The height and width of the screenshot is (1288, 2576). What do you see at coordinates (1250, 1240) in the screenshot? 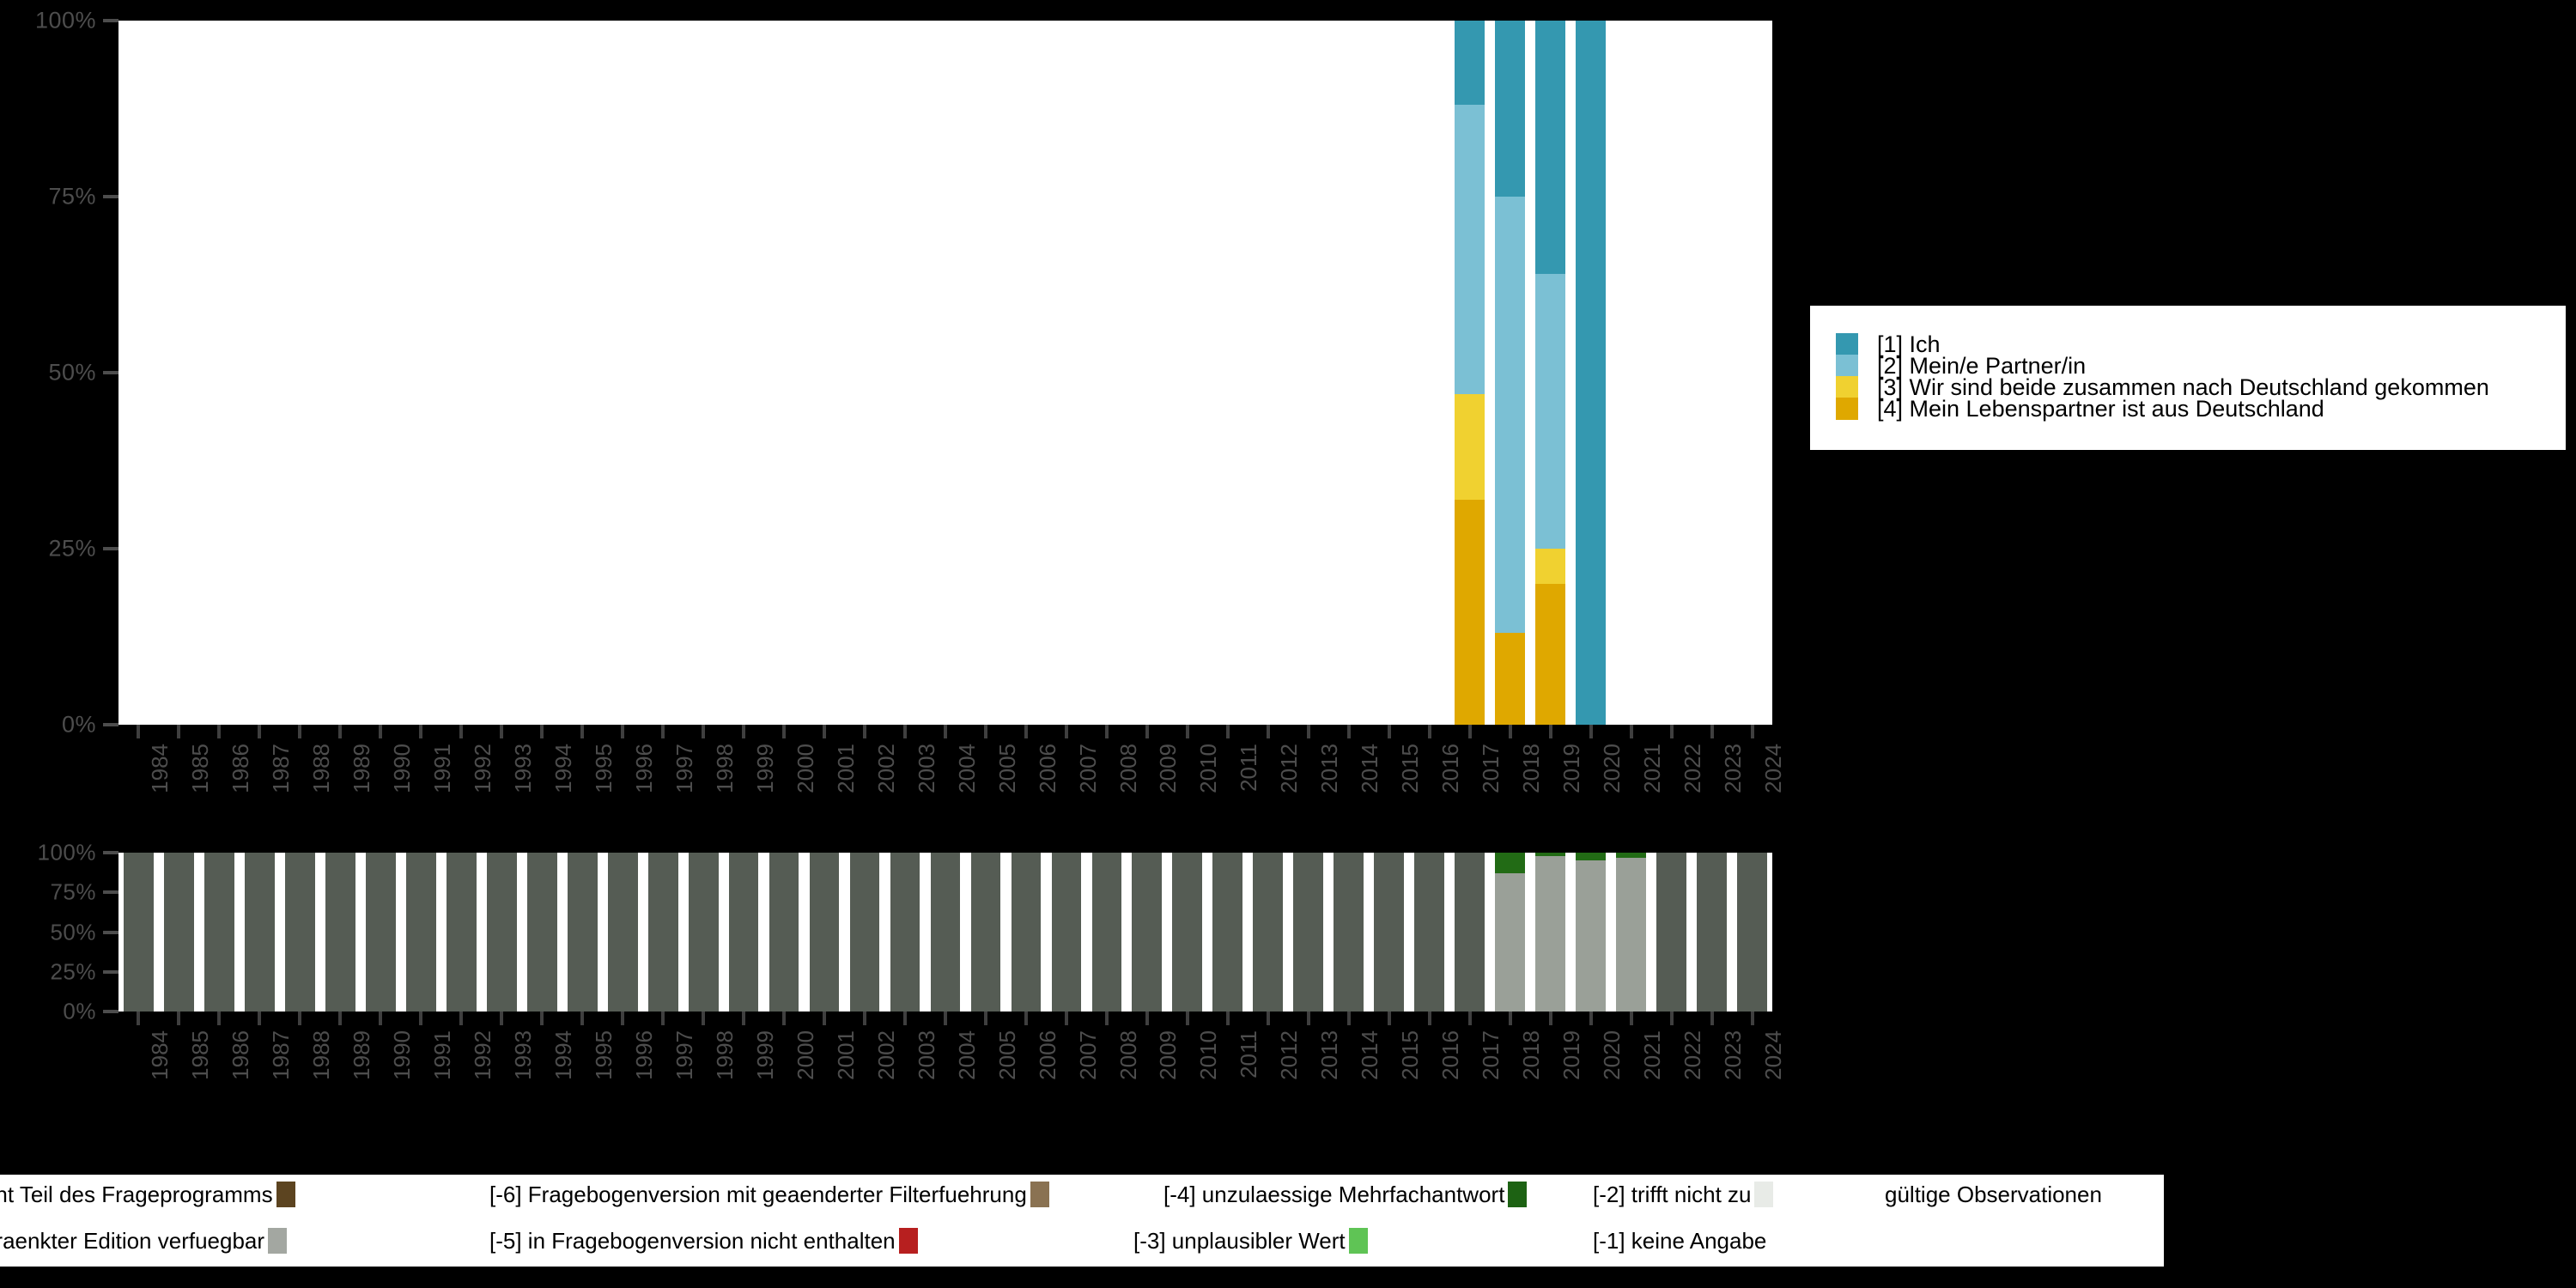
I see `missing-legend-item: [-3] unplausibler Wert` at bounding box center [1250, 1240].